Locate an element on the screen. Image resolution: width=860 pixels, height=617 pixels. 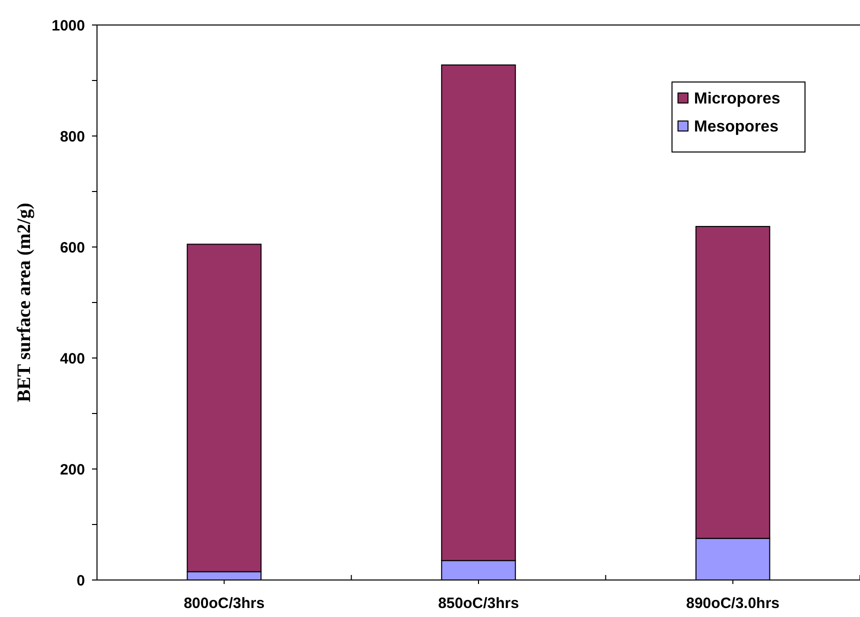
x-tick-label: 800oC/3hrs is located at coordinates (224, 603).